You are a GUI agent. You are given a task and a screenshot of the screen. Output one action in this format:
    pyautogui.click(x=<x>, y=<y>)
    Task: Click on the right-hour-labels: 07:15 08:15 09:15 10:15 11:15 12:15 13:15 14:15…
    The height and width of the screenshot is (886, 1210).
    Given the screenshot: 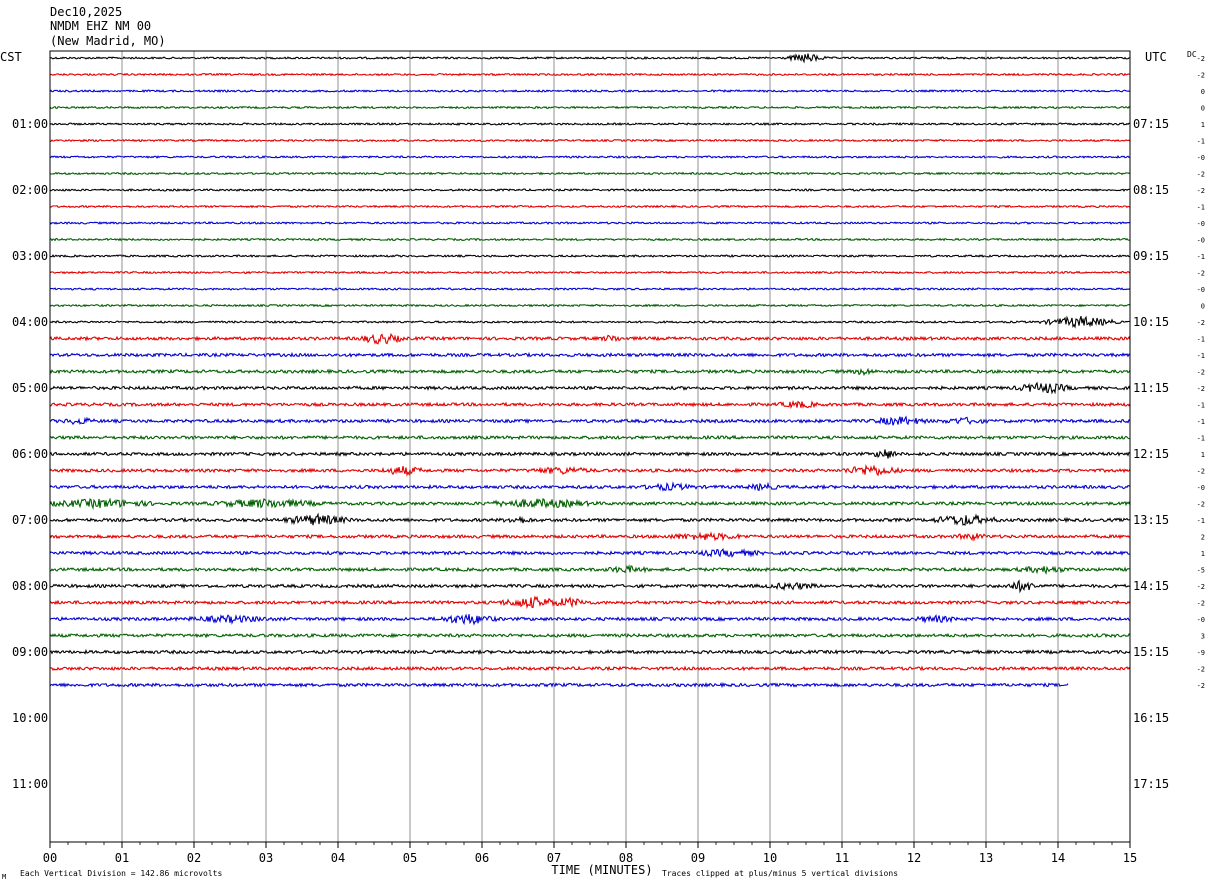 What is the action you would take?
    pyautogui.click(x=1151, y=454)
    